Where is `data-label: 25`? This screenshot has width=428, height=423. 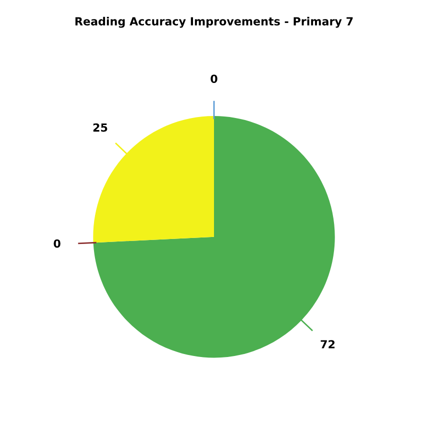 data-label: 25 is located at coordinates (100, 127).